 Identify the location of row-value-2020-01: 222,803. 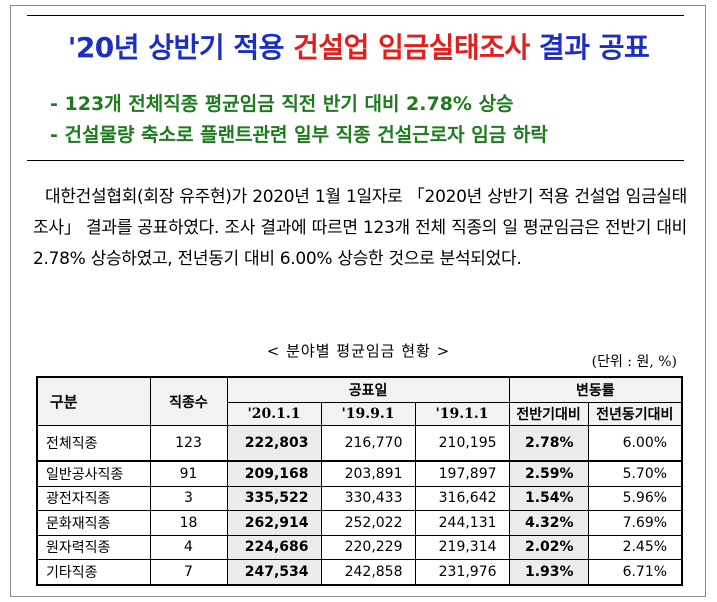
(274, 443).